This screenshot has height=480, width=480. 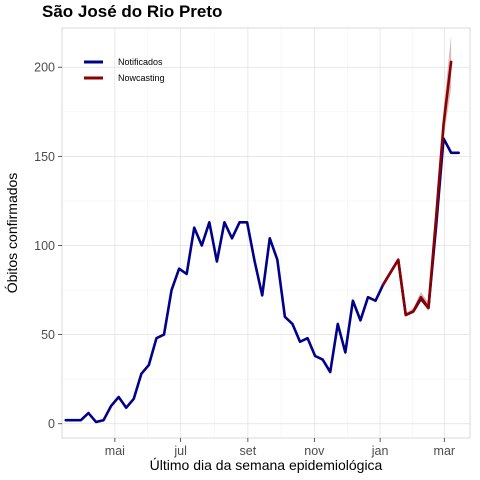 I want to click on x-tick-label-nov: nov, so click(x=314, y=451).